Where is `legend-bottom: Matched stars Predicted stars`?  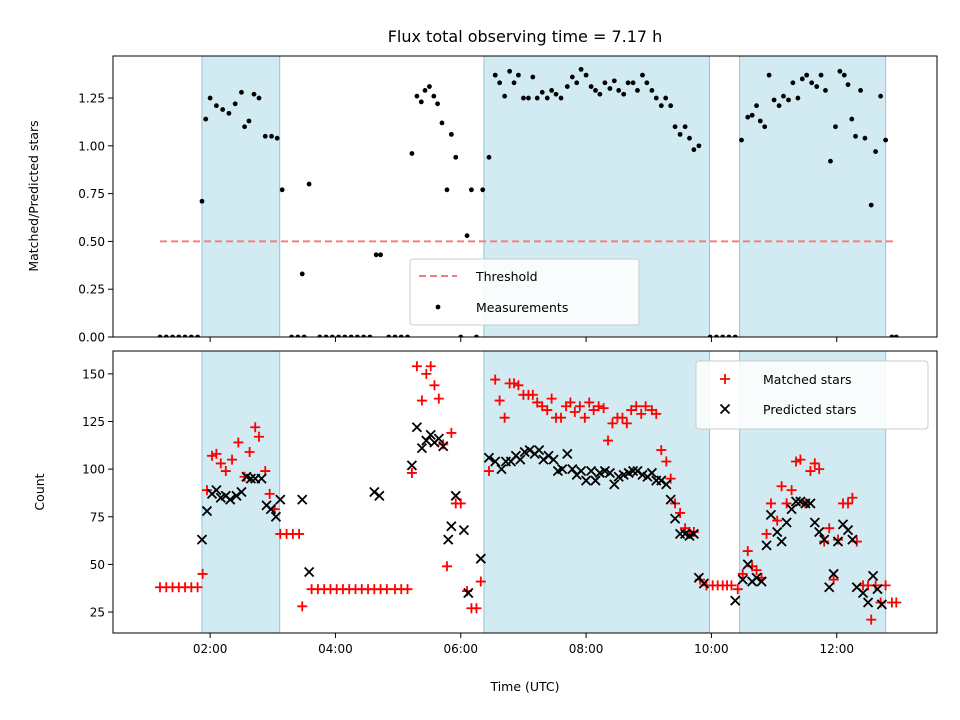
legend-bottom: Matched stars Predicted stars is located at coordinates (812, 395).